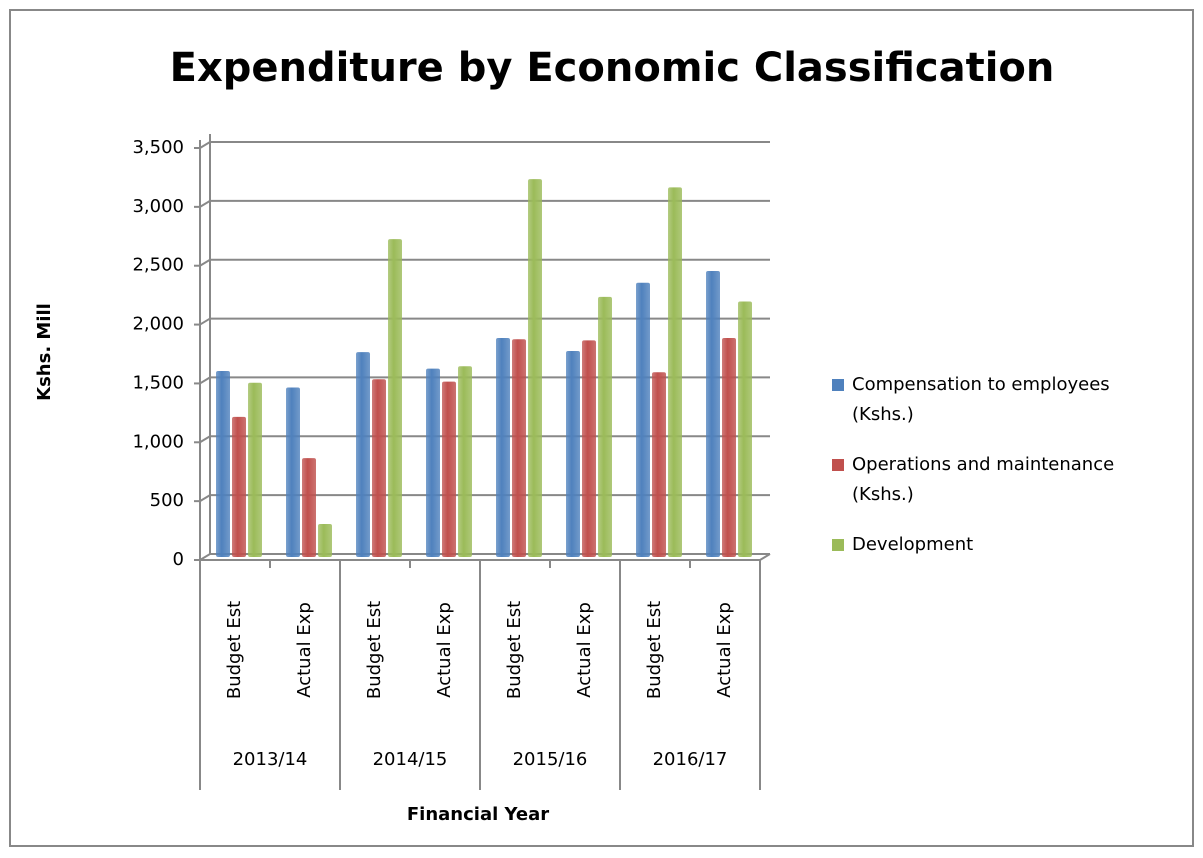 This screenshot has width=1203, height=858. Describe the element at coordinates (167, 500) in the screenshot. I see `y-tick-label: 500` at that location.